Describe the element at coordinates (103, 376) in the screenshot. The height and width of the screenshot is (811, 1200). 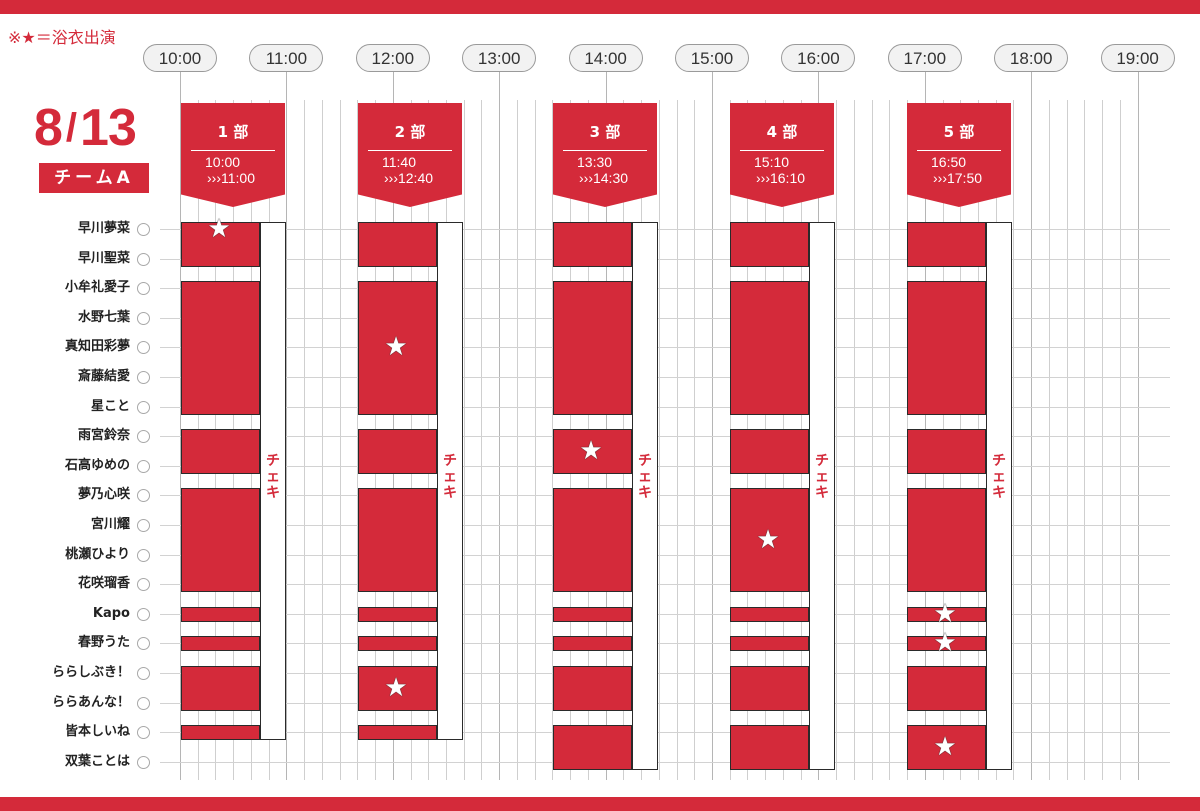
I see `member-name: 斎藤結愛` at that location.